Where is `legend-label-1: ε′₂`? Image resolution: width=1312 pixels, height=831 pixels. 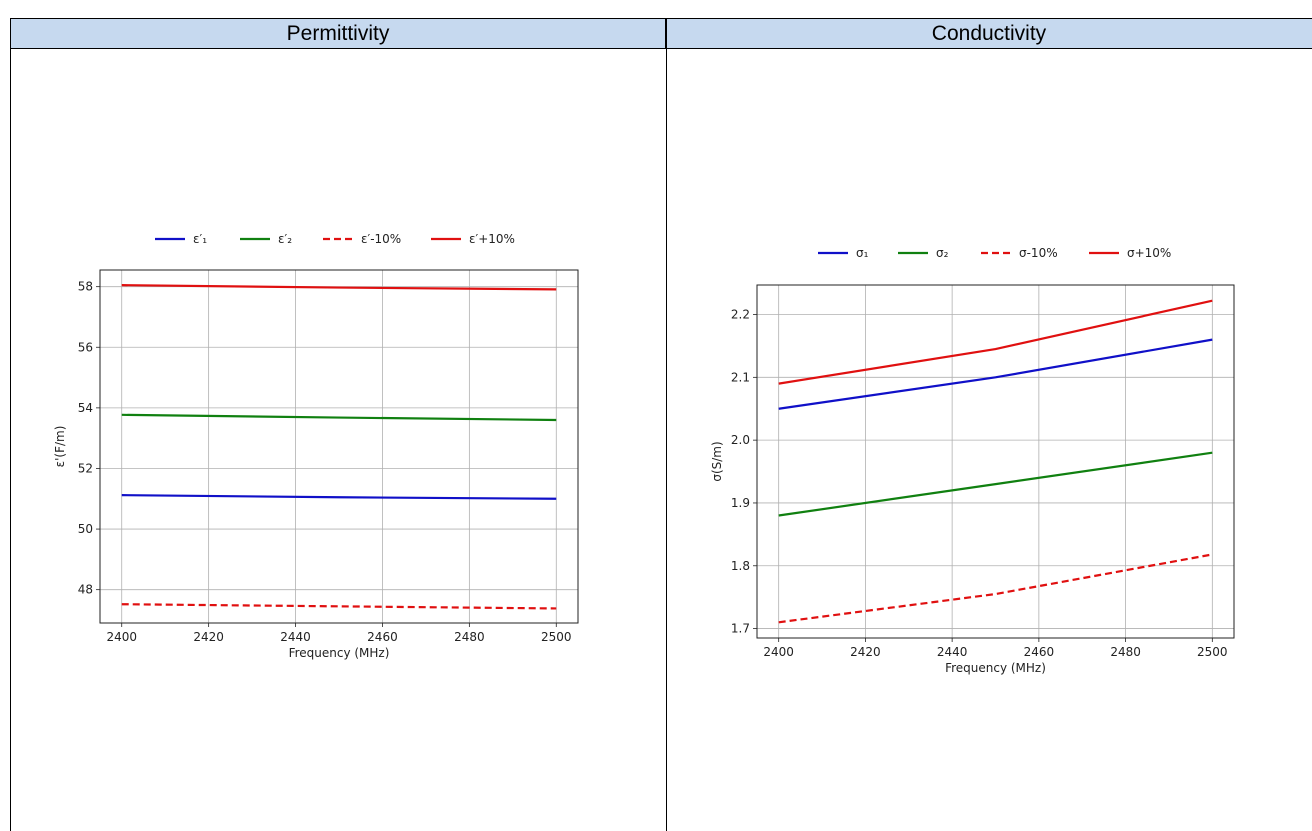
legend-label-1: ε′₂ is located at coordinates (285, 239).